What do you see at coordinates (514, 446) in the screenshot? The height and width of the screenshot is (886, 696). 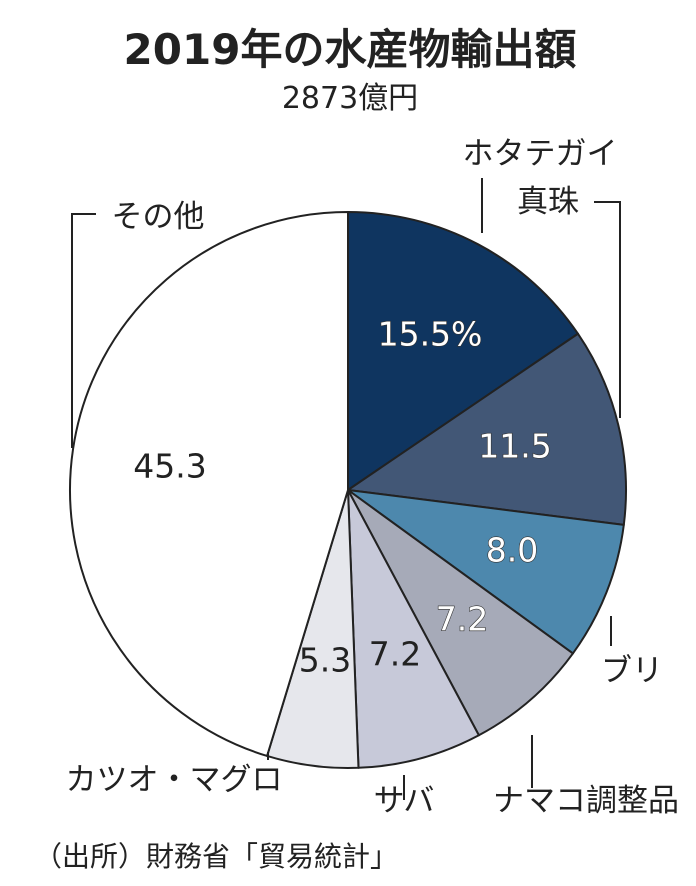 I see `slice-value-label: 11.5` at bounding box center [514, 446].